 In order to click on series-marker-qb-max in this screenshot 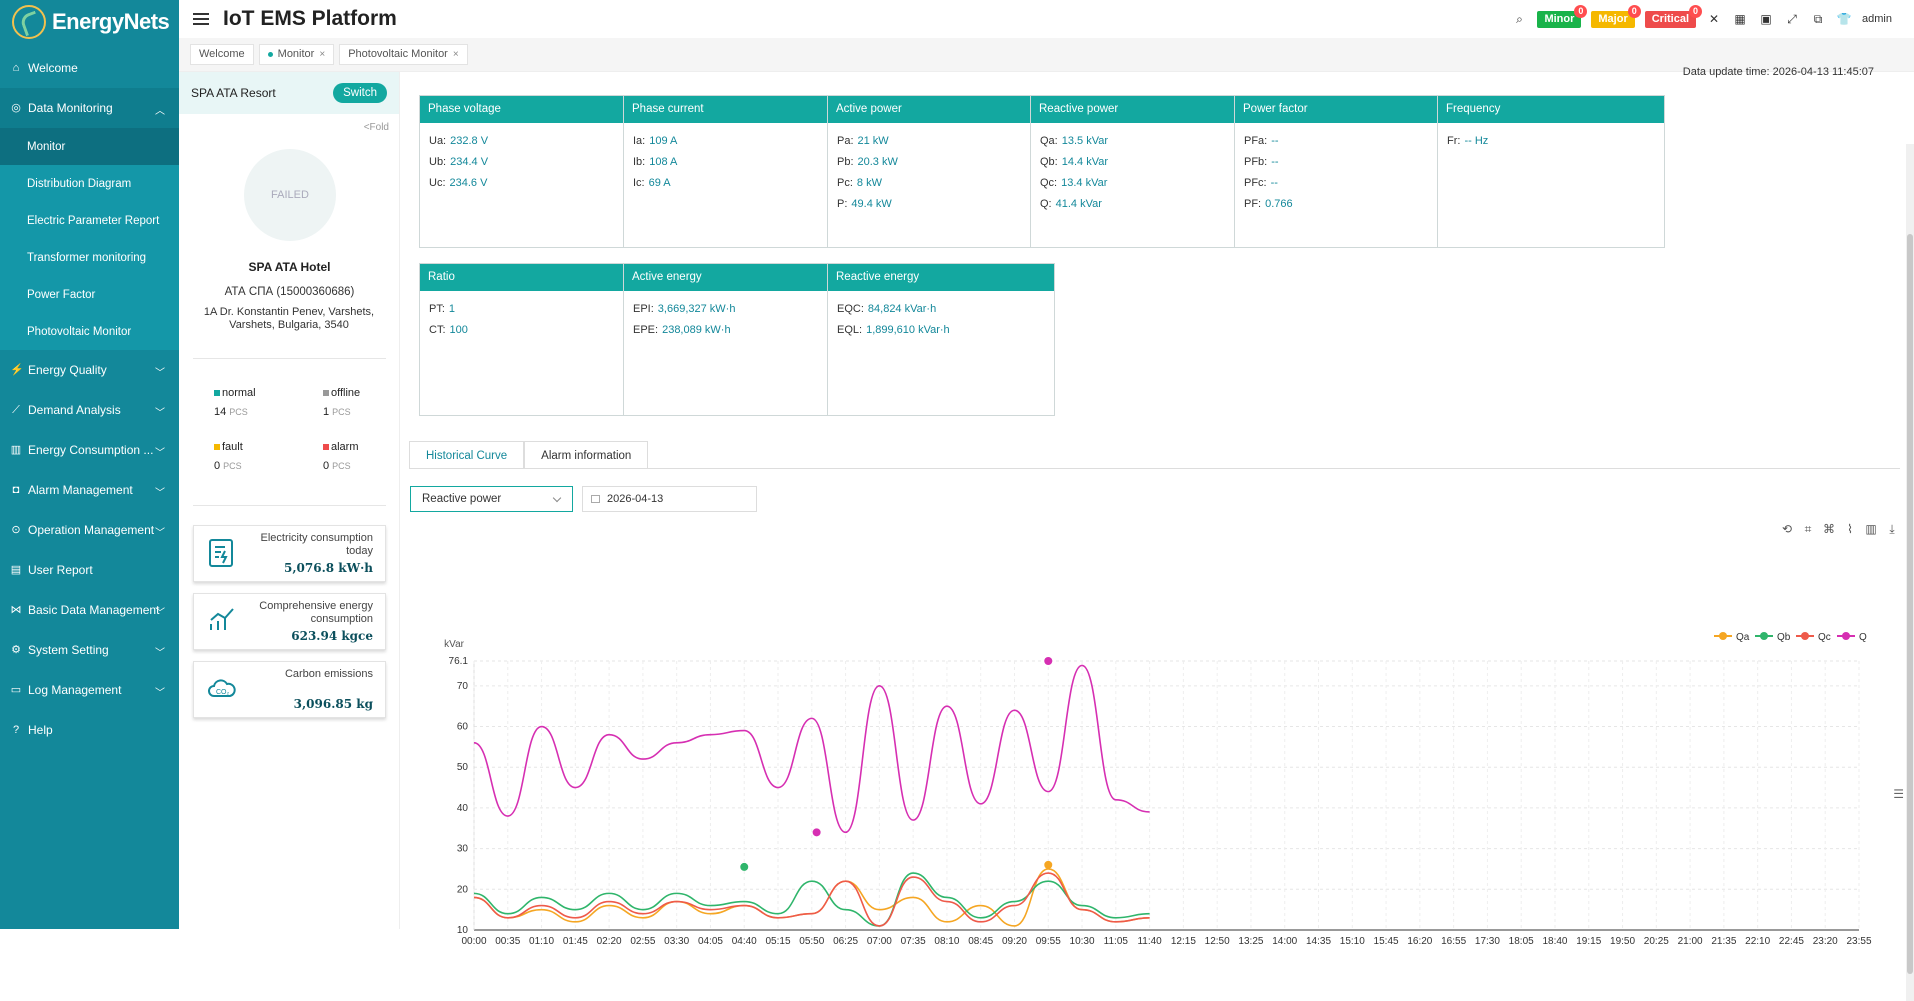, I will do `click(744, 867)`.